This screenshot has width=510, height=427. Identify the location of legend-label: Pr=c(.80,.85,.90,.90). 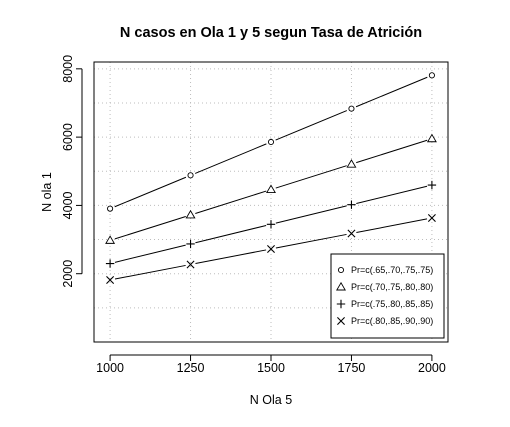
(392, 321).